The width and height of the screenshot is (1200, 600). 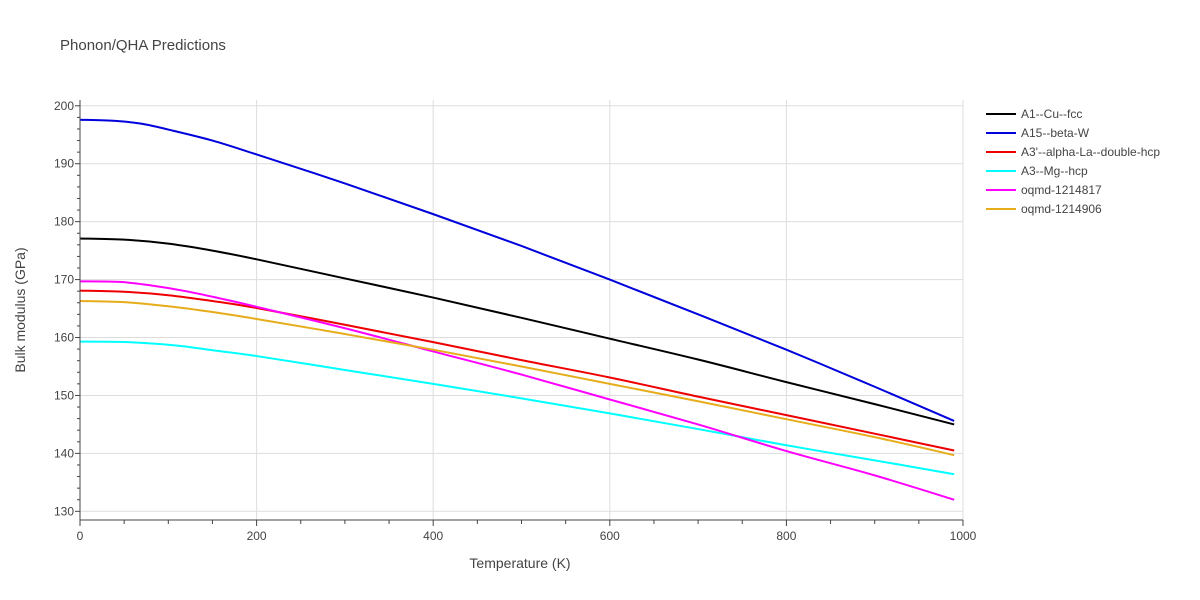 I want to click on legend-item-1: A15--beta-W, so click(x=1038, y=133).